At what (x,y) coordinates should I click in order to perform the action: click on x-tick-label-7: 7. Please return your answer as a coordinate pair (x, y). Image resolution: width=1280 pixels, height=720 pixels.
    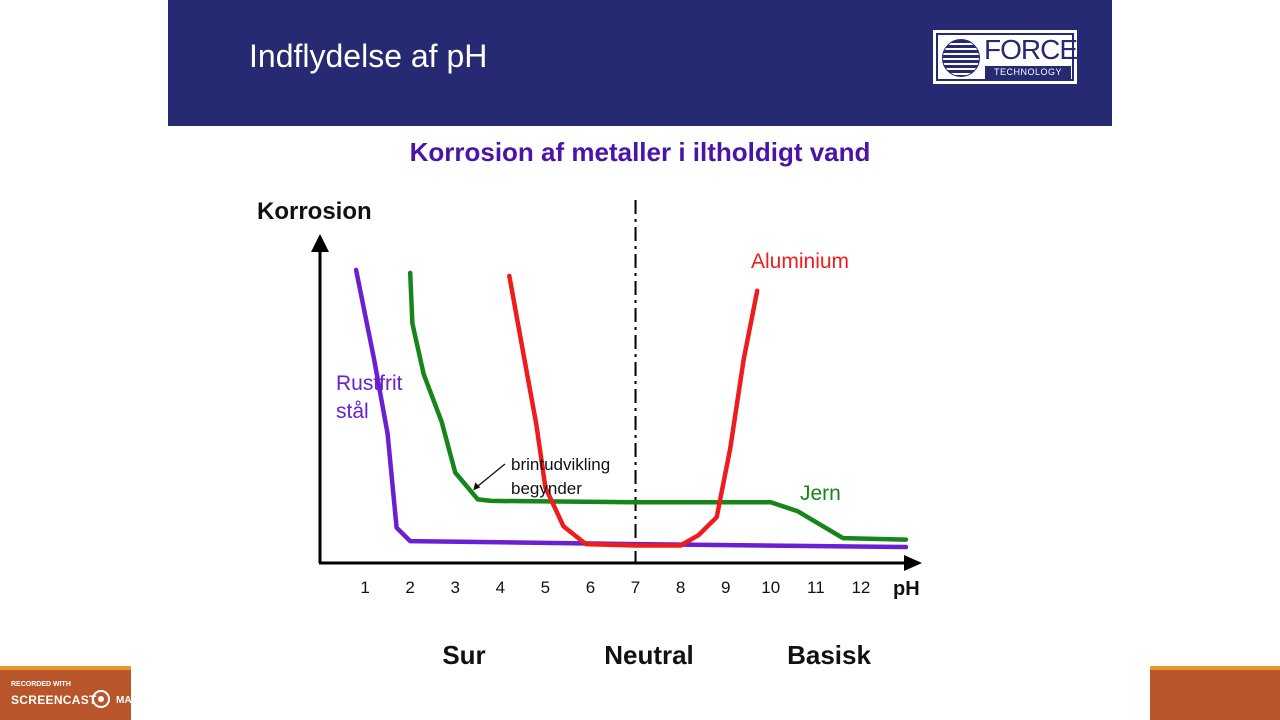
    Looking at the image, I should click on (635, 587).